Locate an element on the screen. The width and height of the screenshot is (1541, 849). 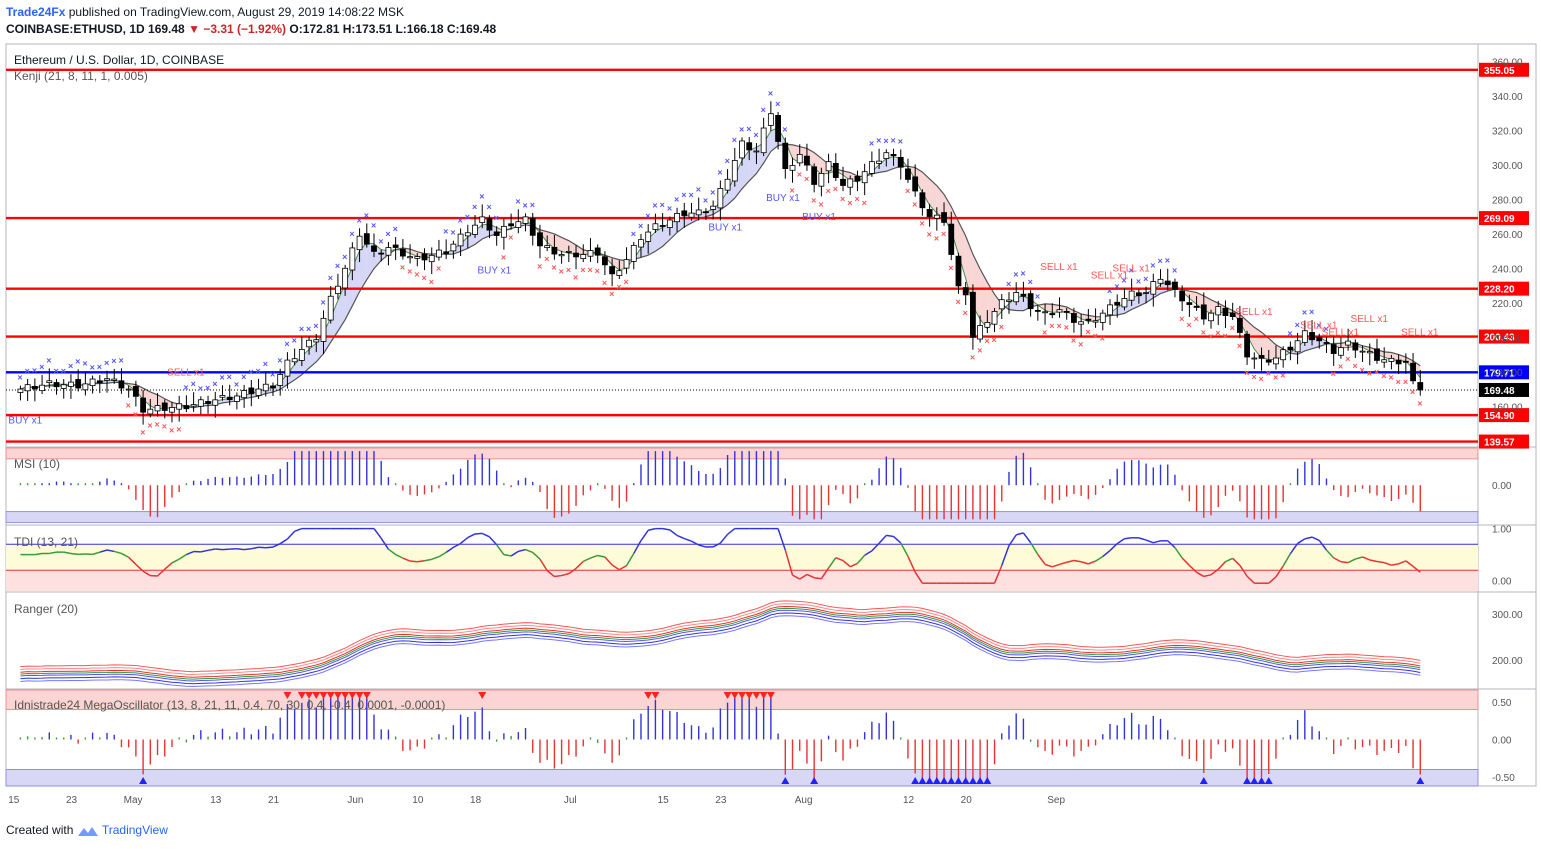
kenji-legend: Kenji (21, 8, 11, 1, 0.005) is located at coordinates (81, 76).